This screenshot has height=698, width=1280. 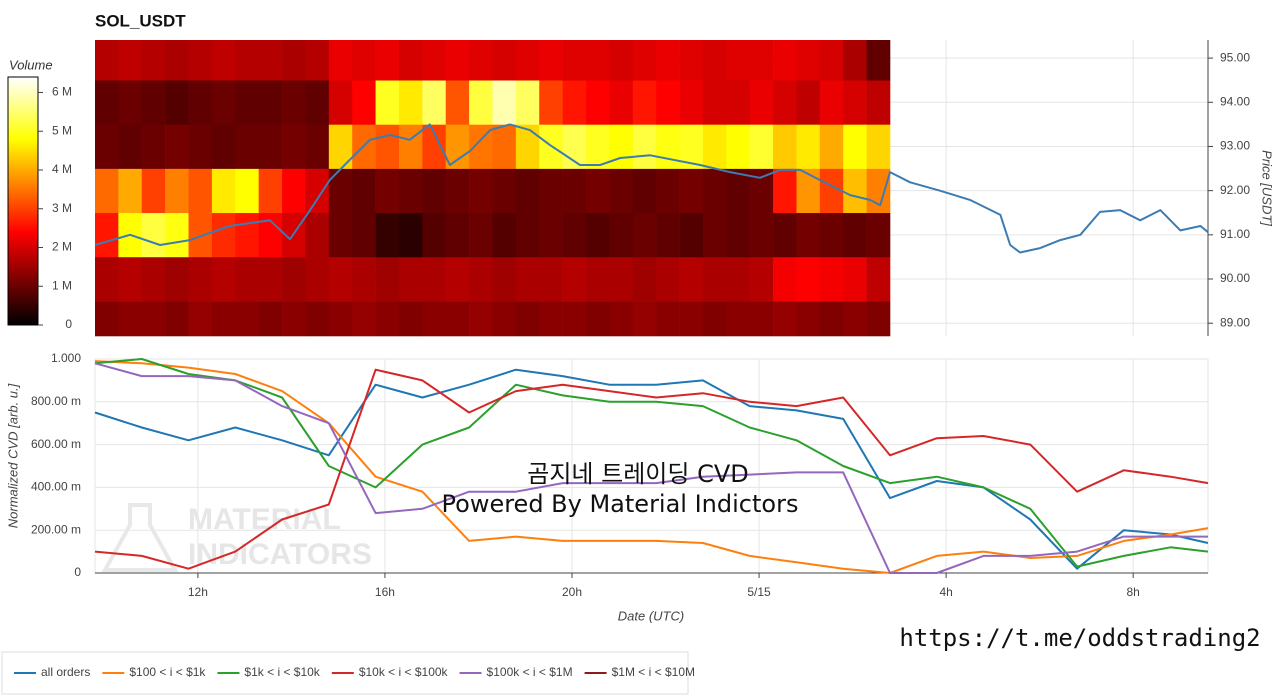 What do you see at coordinates (1235, 322) in the screenshot?
I see `y-tick-label: 89.00` at bounding box center [1235, 322].